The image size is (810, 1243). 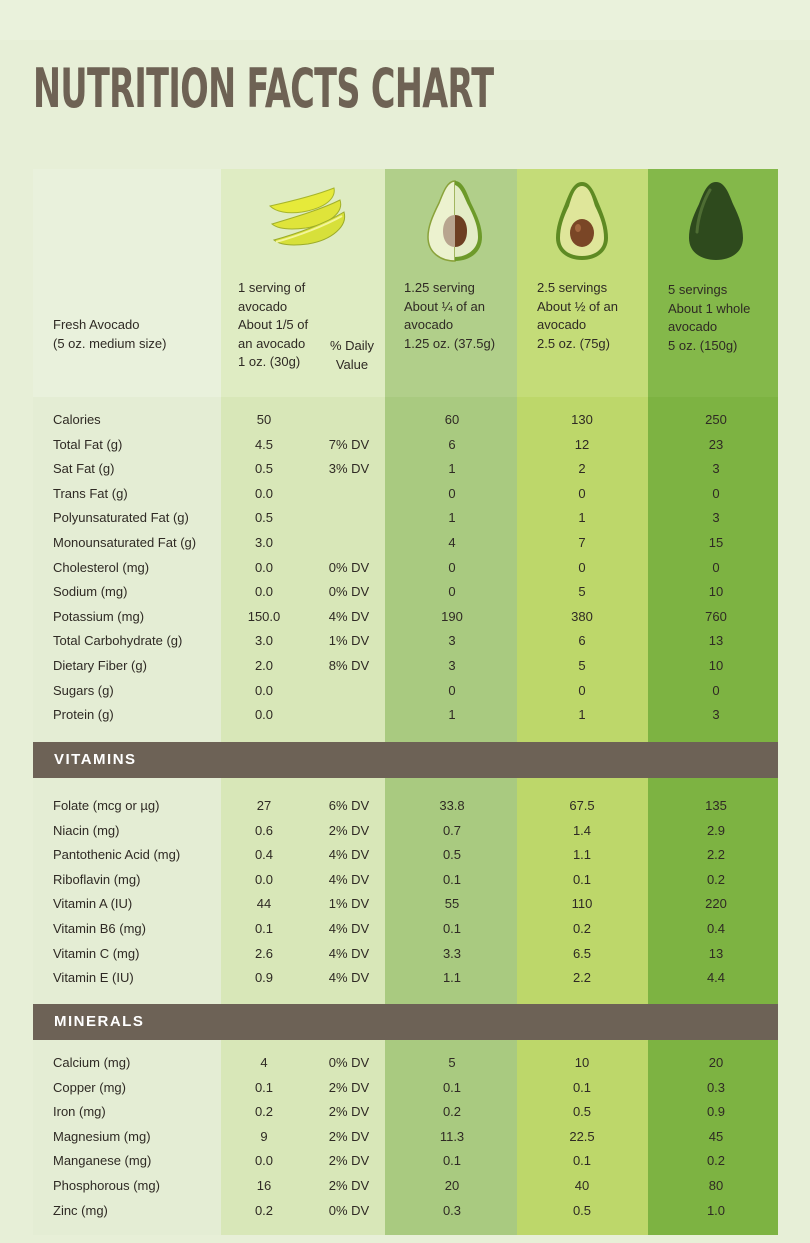 What do you see at coordinates (698, 289) in the screenshot?
I see `header-text-line: 5 servings` at bounding box center [698, 289].